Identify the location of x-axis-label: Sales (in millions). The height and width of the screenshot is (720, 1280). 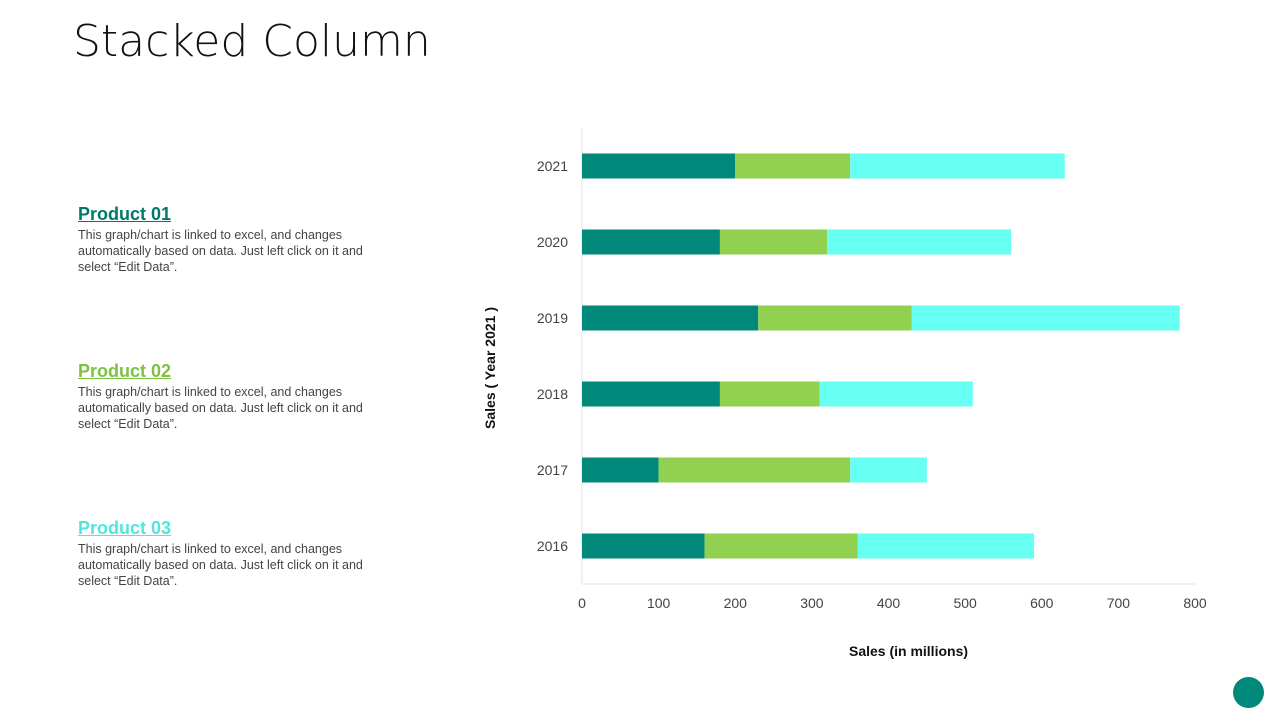
(908, 651).